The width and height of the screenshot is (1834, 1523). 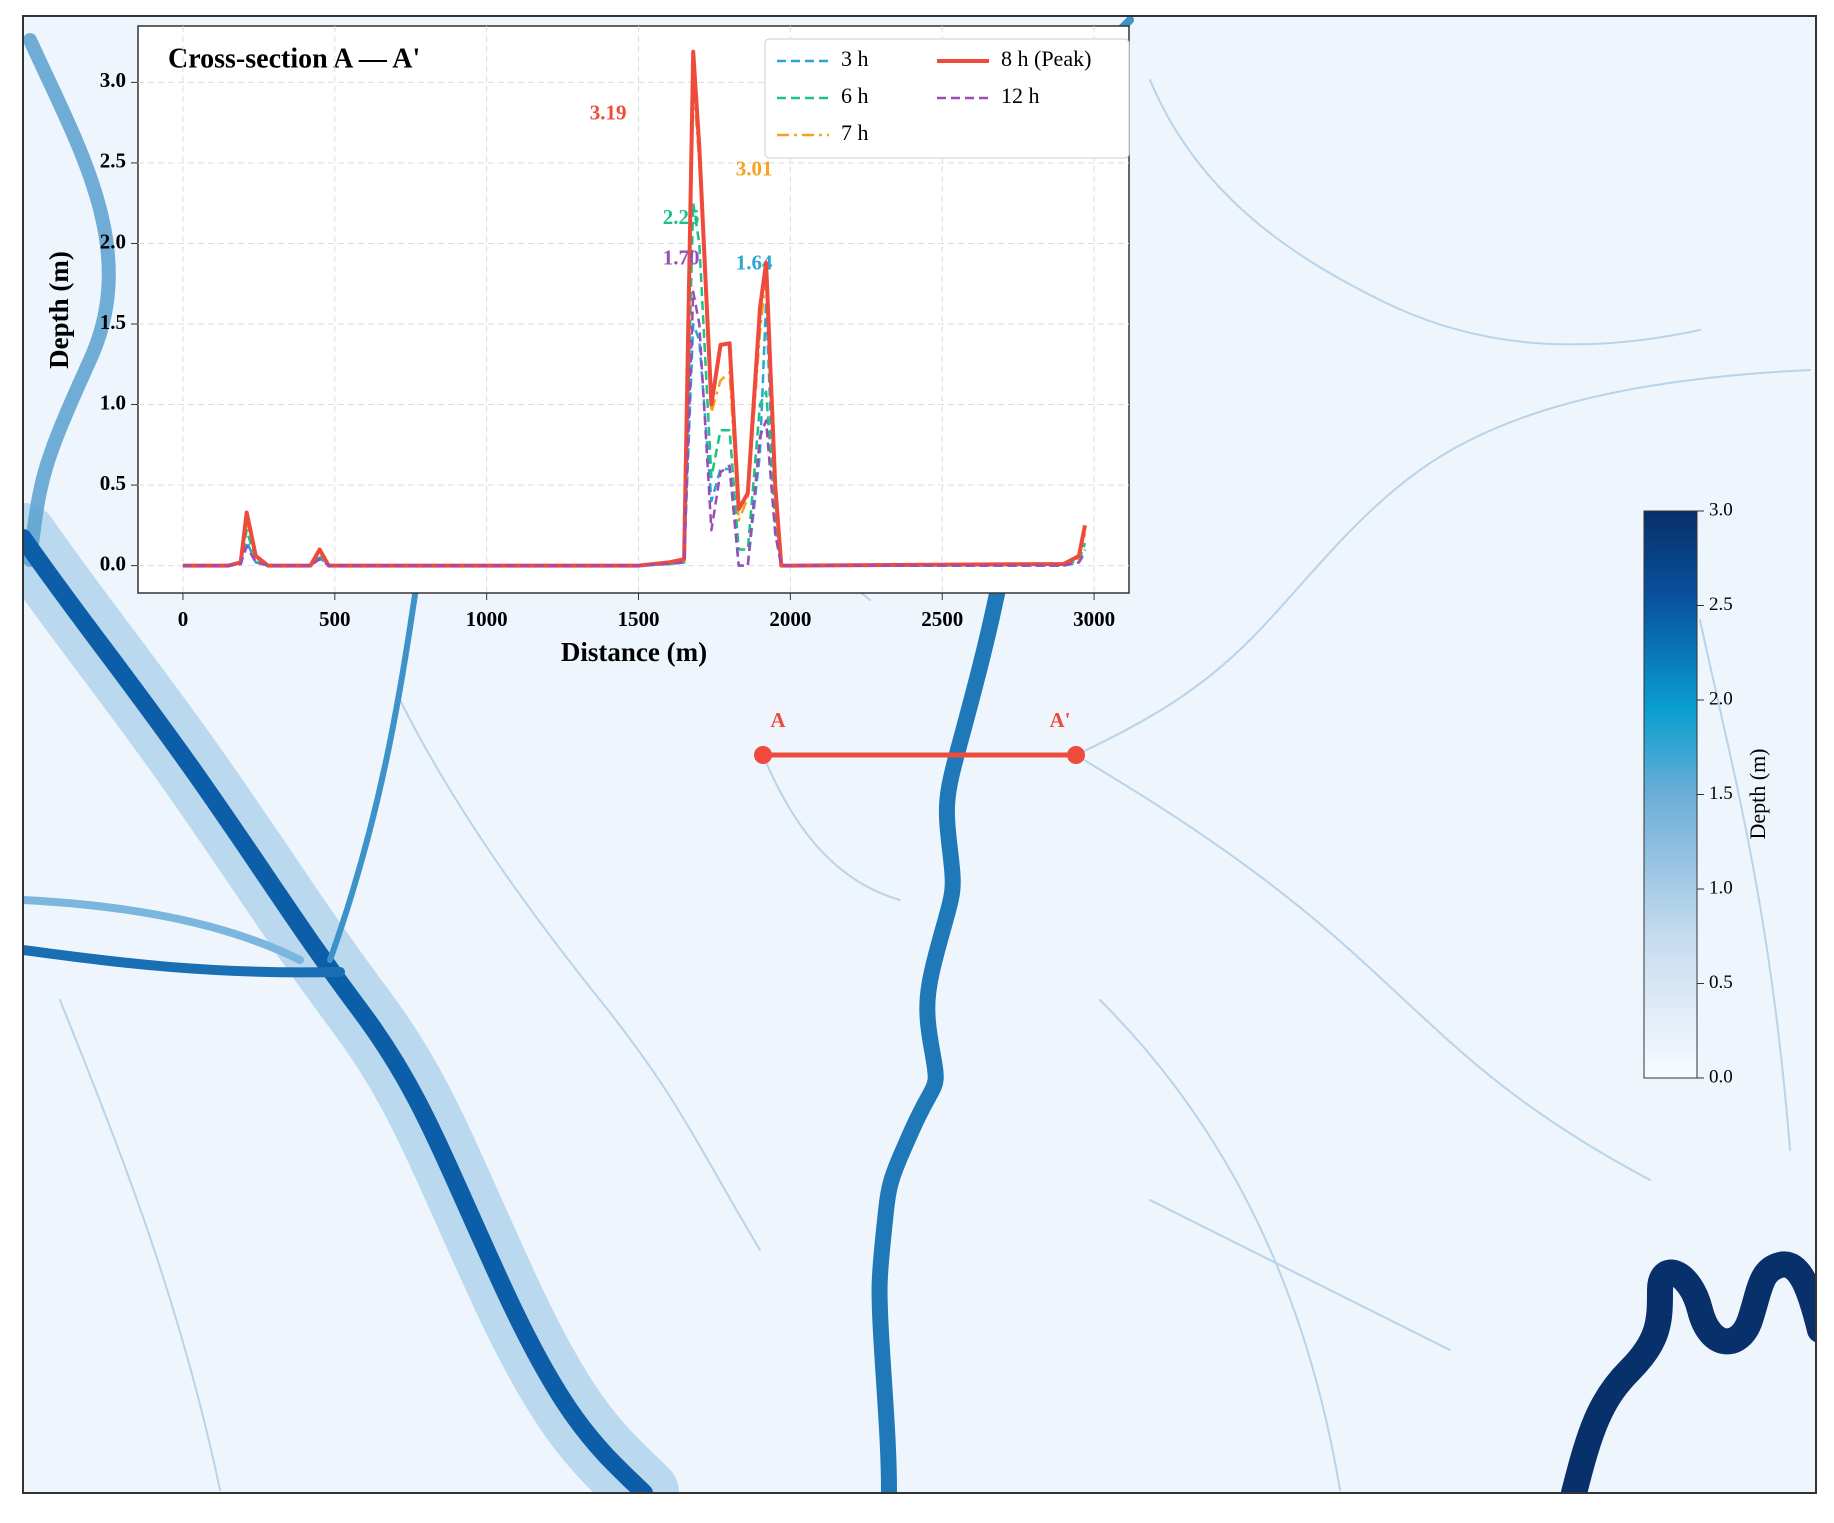 I want to click on colorbar-label: Depth (m), so click(x=1757, y=793).